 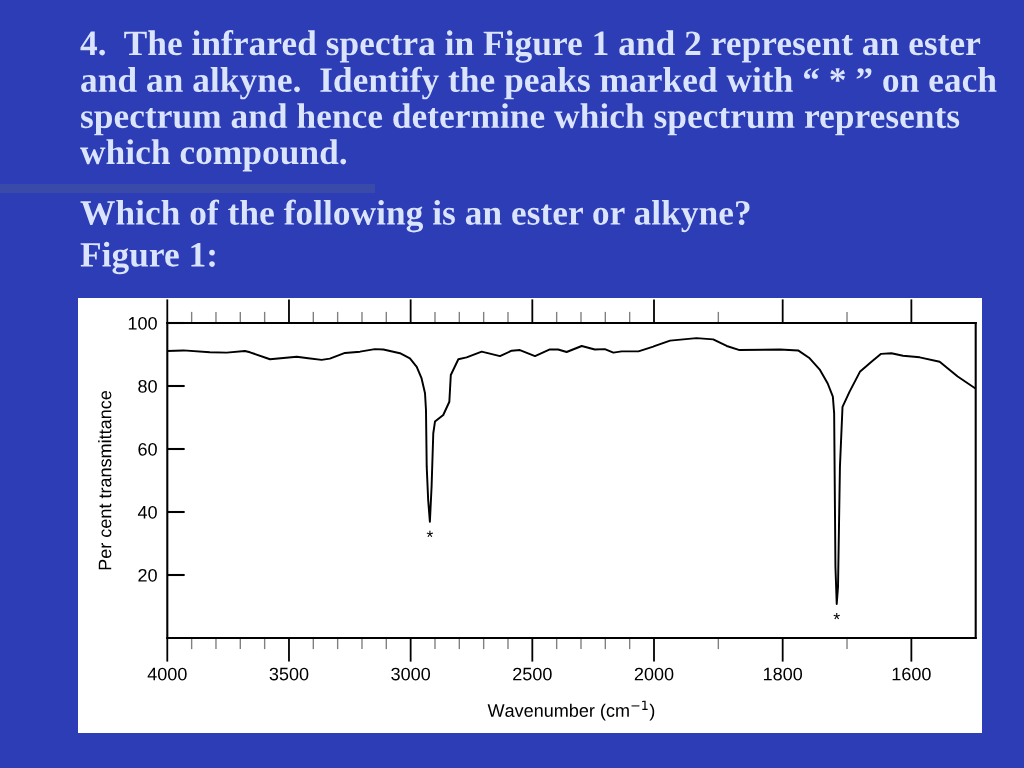 What do you see at coordinates (142, 323) in the screenshot?
I see `y-tick-label: 100` at bounding box center [142, 323].